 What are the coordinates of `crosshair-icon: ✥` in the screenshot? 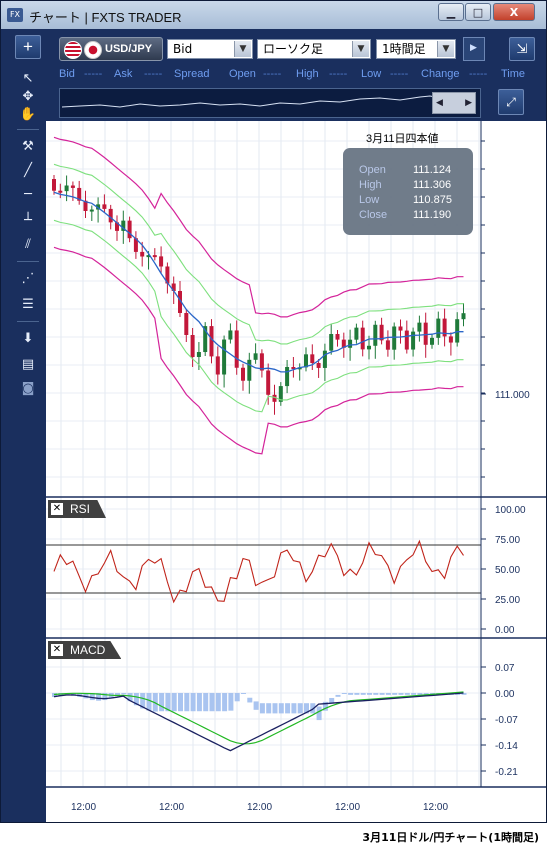 It's located at (28, 96).